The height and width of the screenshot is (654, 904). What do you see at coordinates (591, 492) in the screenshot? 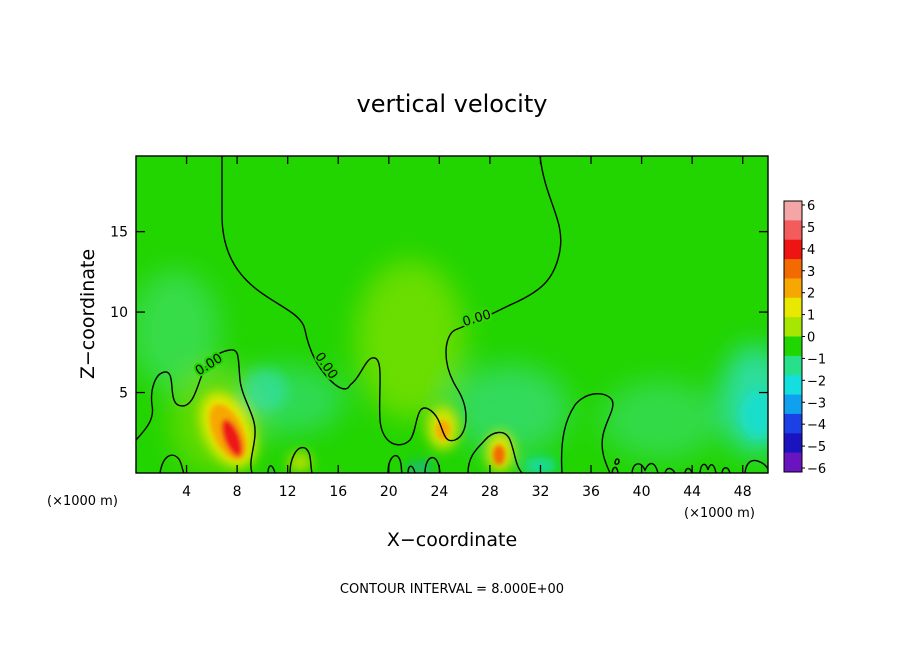
I see `x-tick-label: 36` at bounding box center [591, 492].